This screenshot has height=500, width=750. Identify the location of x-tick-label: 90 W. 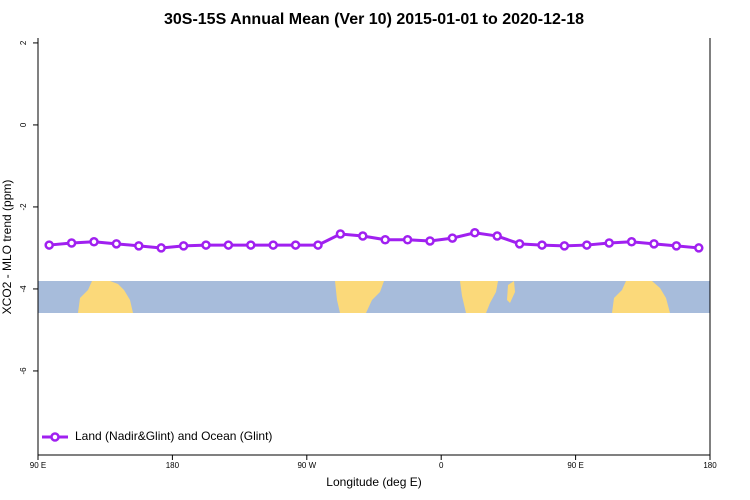
(306, 465).